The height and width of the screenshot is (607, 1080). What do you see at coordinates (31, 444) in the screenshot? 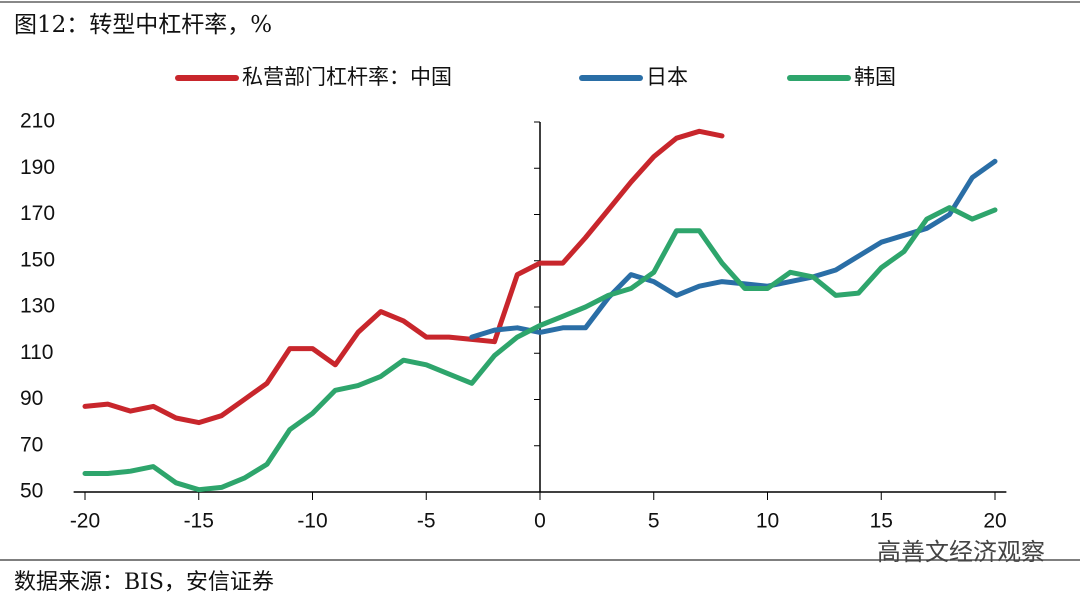
I see `y-tick-label: 70` at bounding box center [31, 444].